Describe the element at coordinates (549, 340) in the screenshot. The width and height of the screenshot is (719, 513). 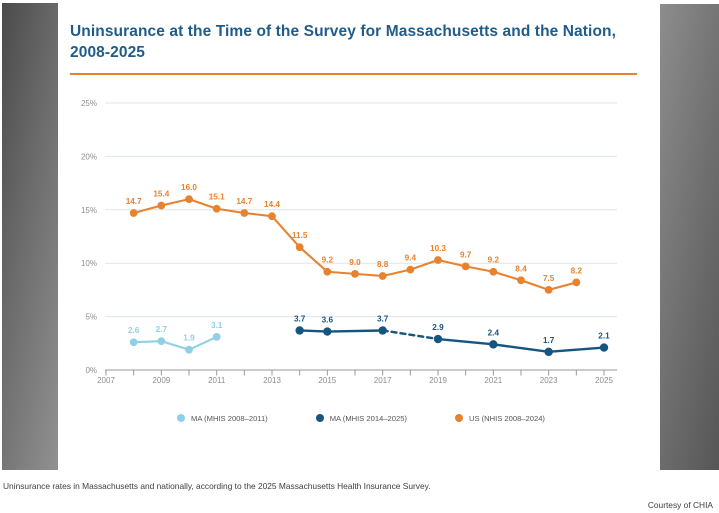
I see `series-1-data-label: 1.7` at that location.